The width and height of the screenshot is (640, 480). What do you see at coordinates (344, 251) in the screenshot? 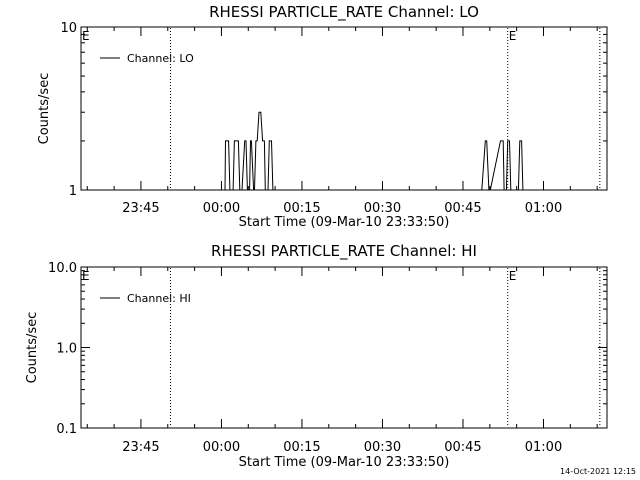
I see `chart-title: RHESSI PARTICLE_RATE Channel: HI` at bounding box center [344, 251].